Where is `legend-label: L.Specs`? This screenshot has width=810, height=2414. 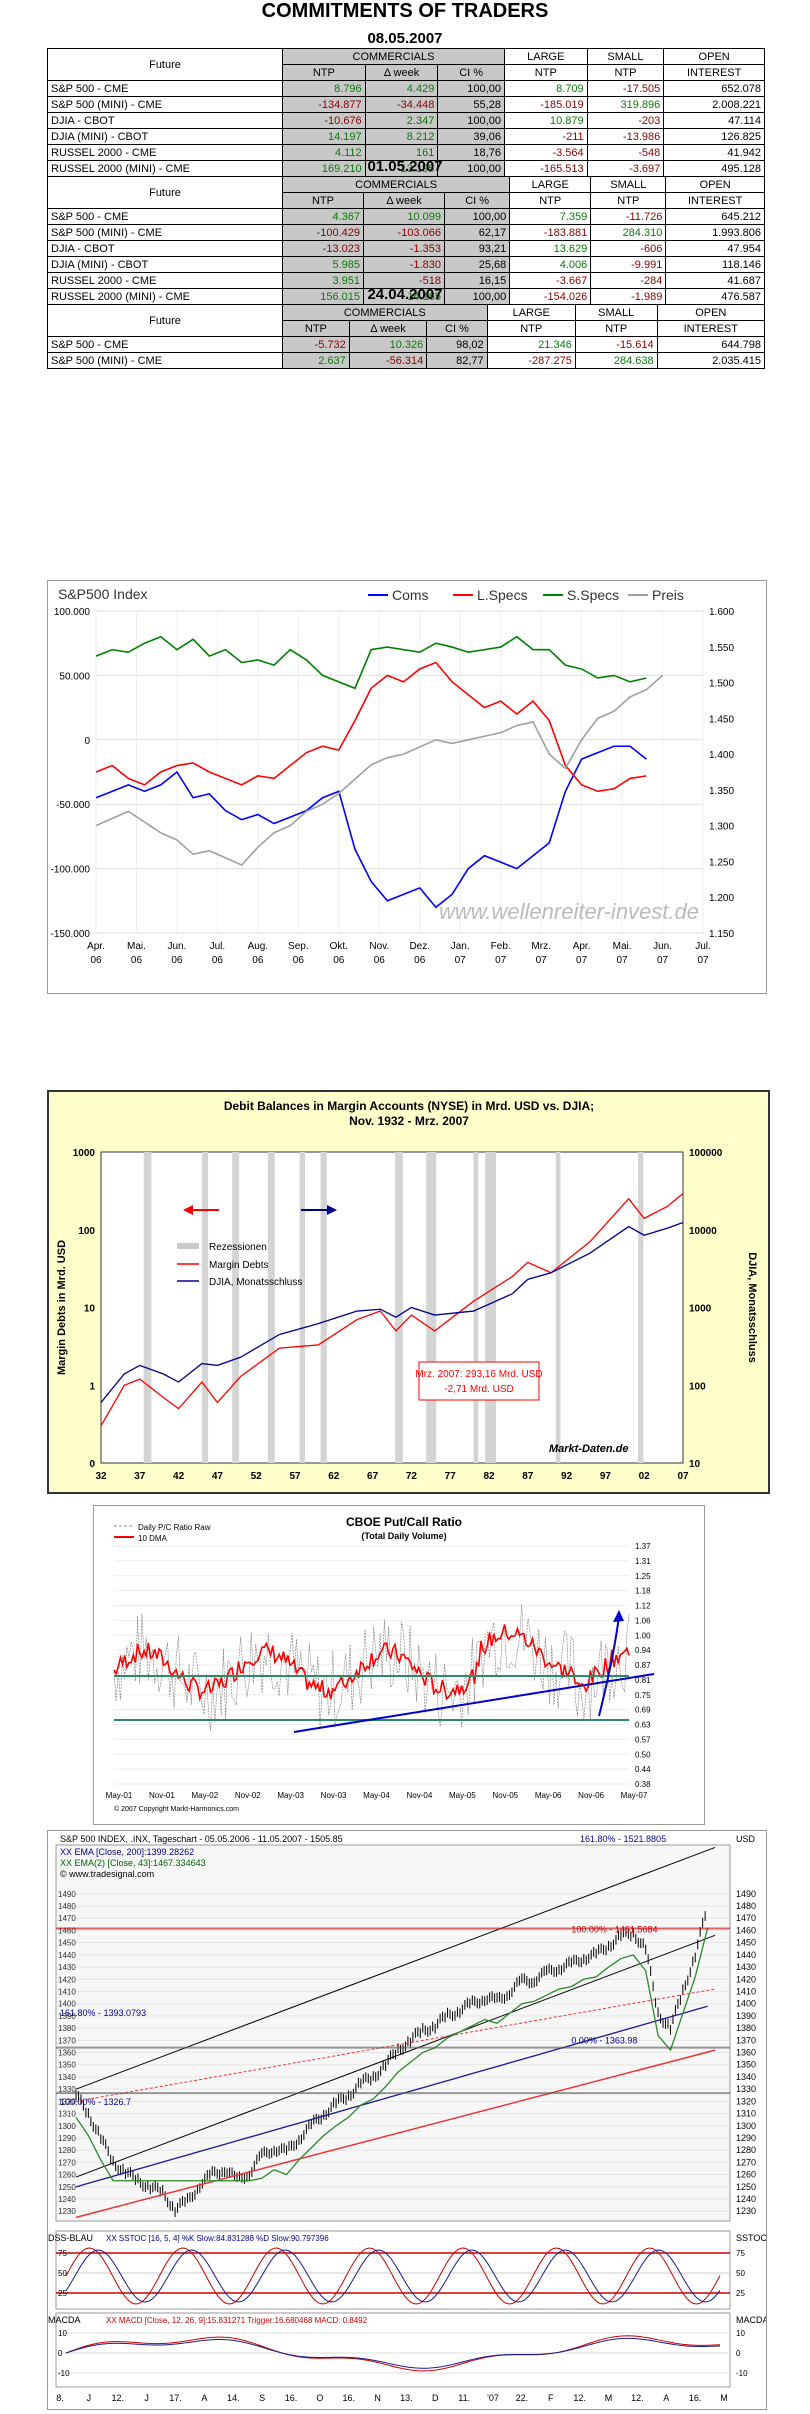 legend-label: L.Specs is located at coordinates (502, 595).